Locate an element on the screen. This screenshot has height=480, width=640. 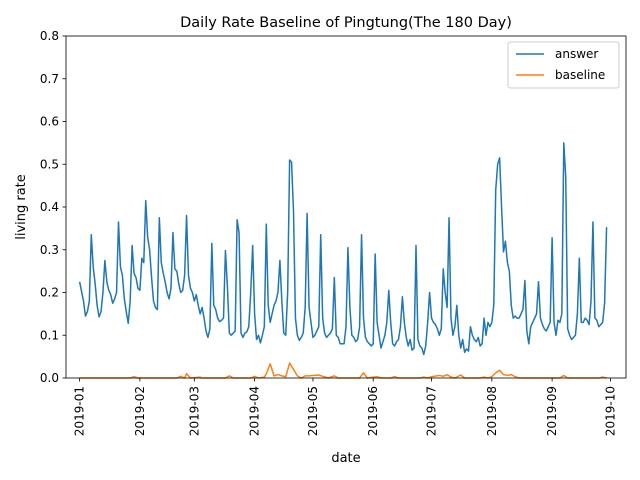
y-tick-label: 0.2 is located at coordinates (49, 293).